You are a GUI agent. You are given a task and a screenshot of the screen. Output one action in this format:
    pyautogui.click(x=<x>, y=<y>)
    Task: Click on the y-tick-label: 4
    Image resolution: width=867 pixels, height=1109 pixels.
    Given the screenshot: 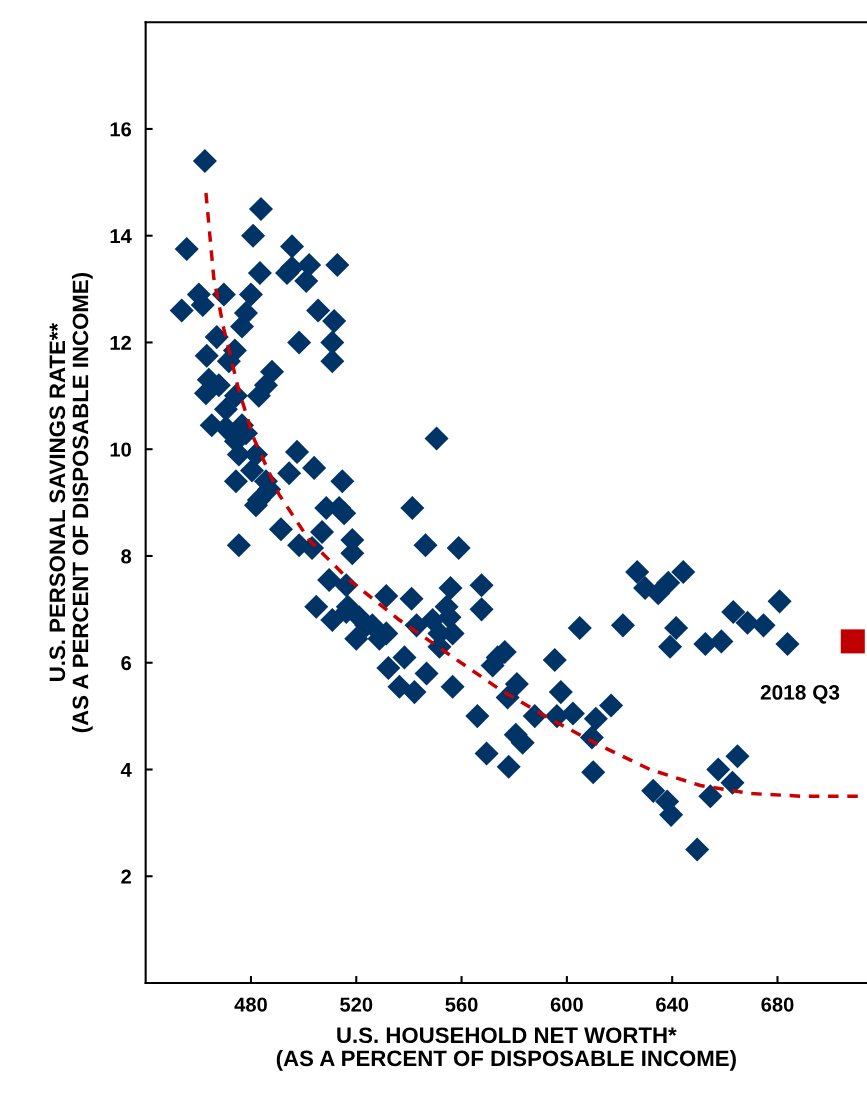 What is the action you would take?
    pyautogui.click(x=126, y=769)
    